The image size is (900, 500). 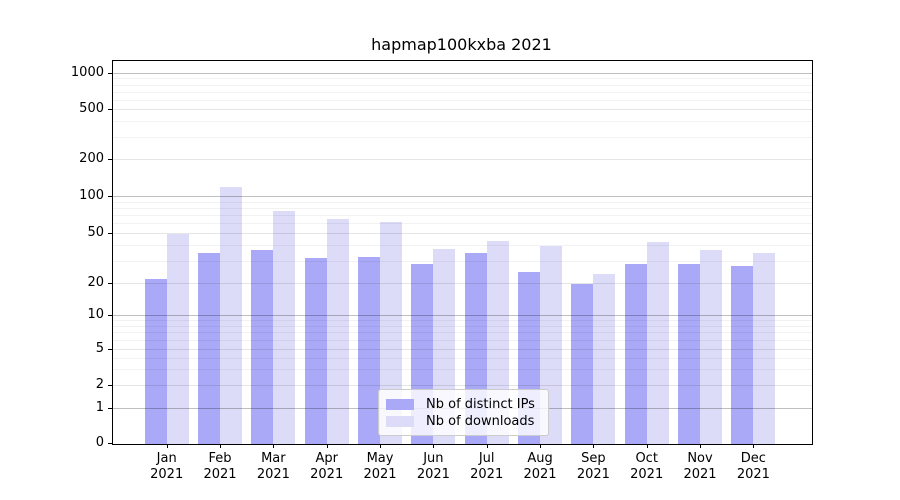 I want to click on legend: Nb of distinct IPs Nb of downloads, so click(x=463, y=412).